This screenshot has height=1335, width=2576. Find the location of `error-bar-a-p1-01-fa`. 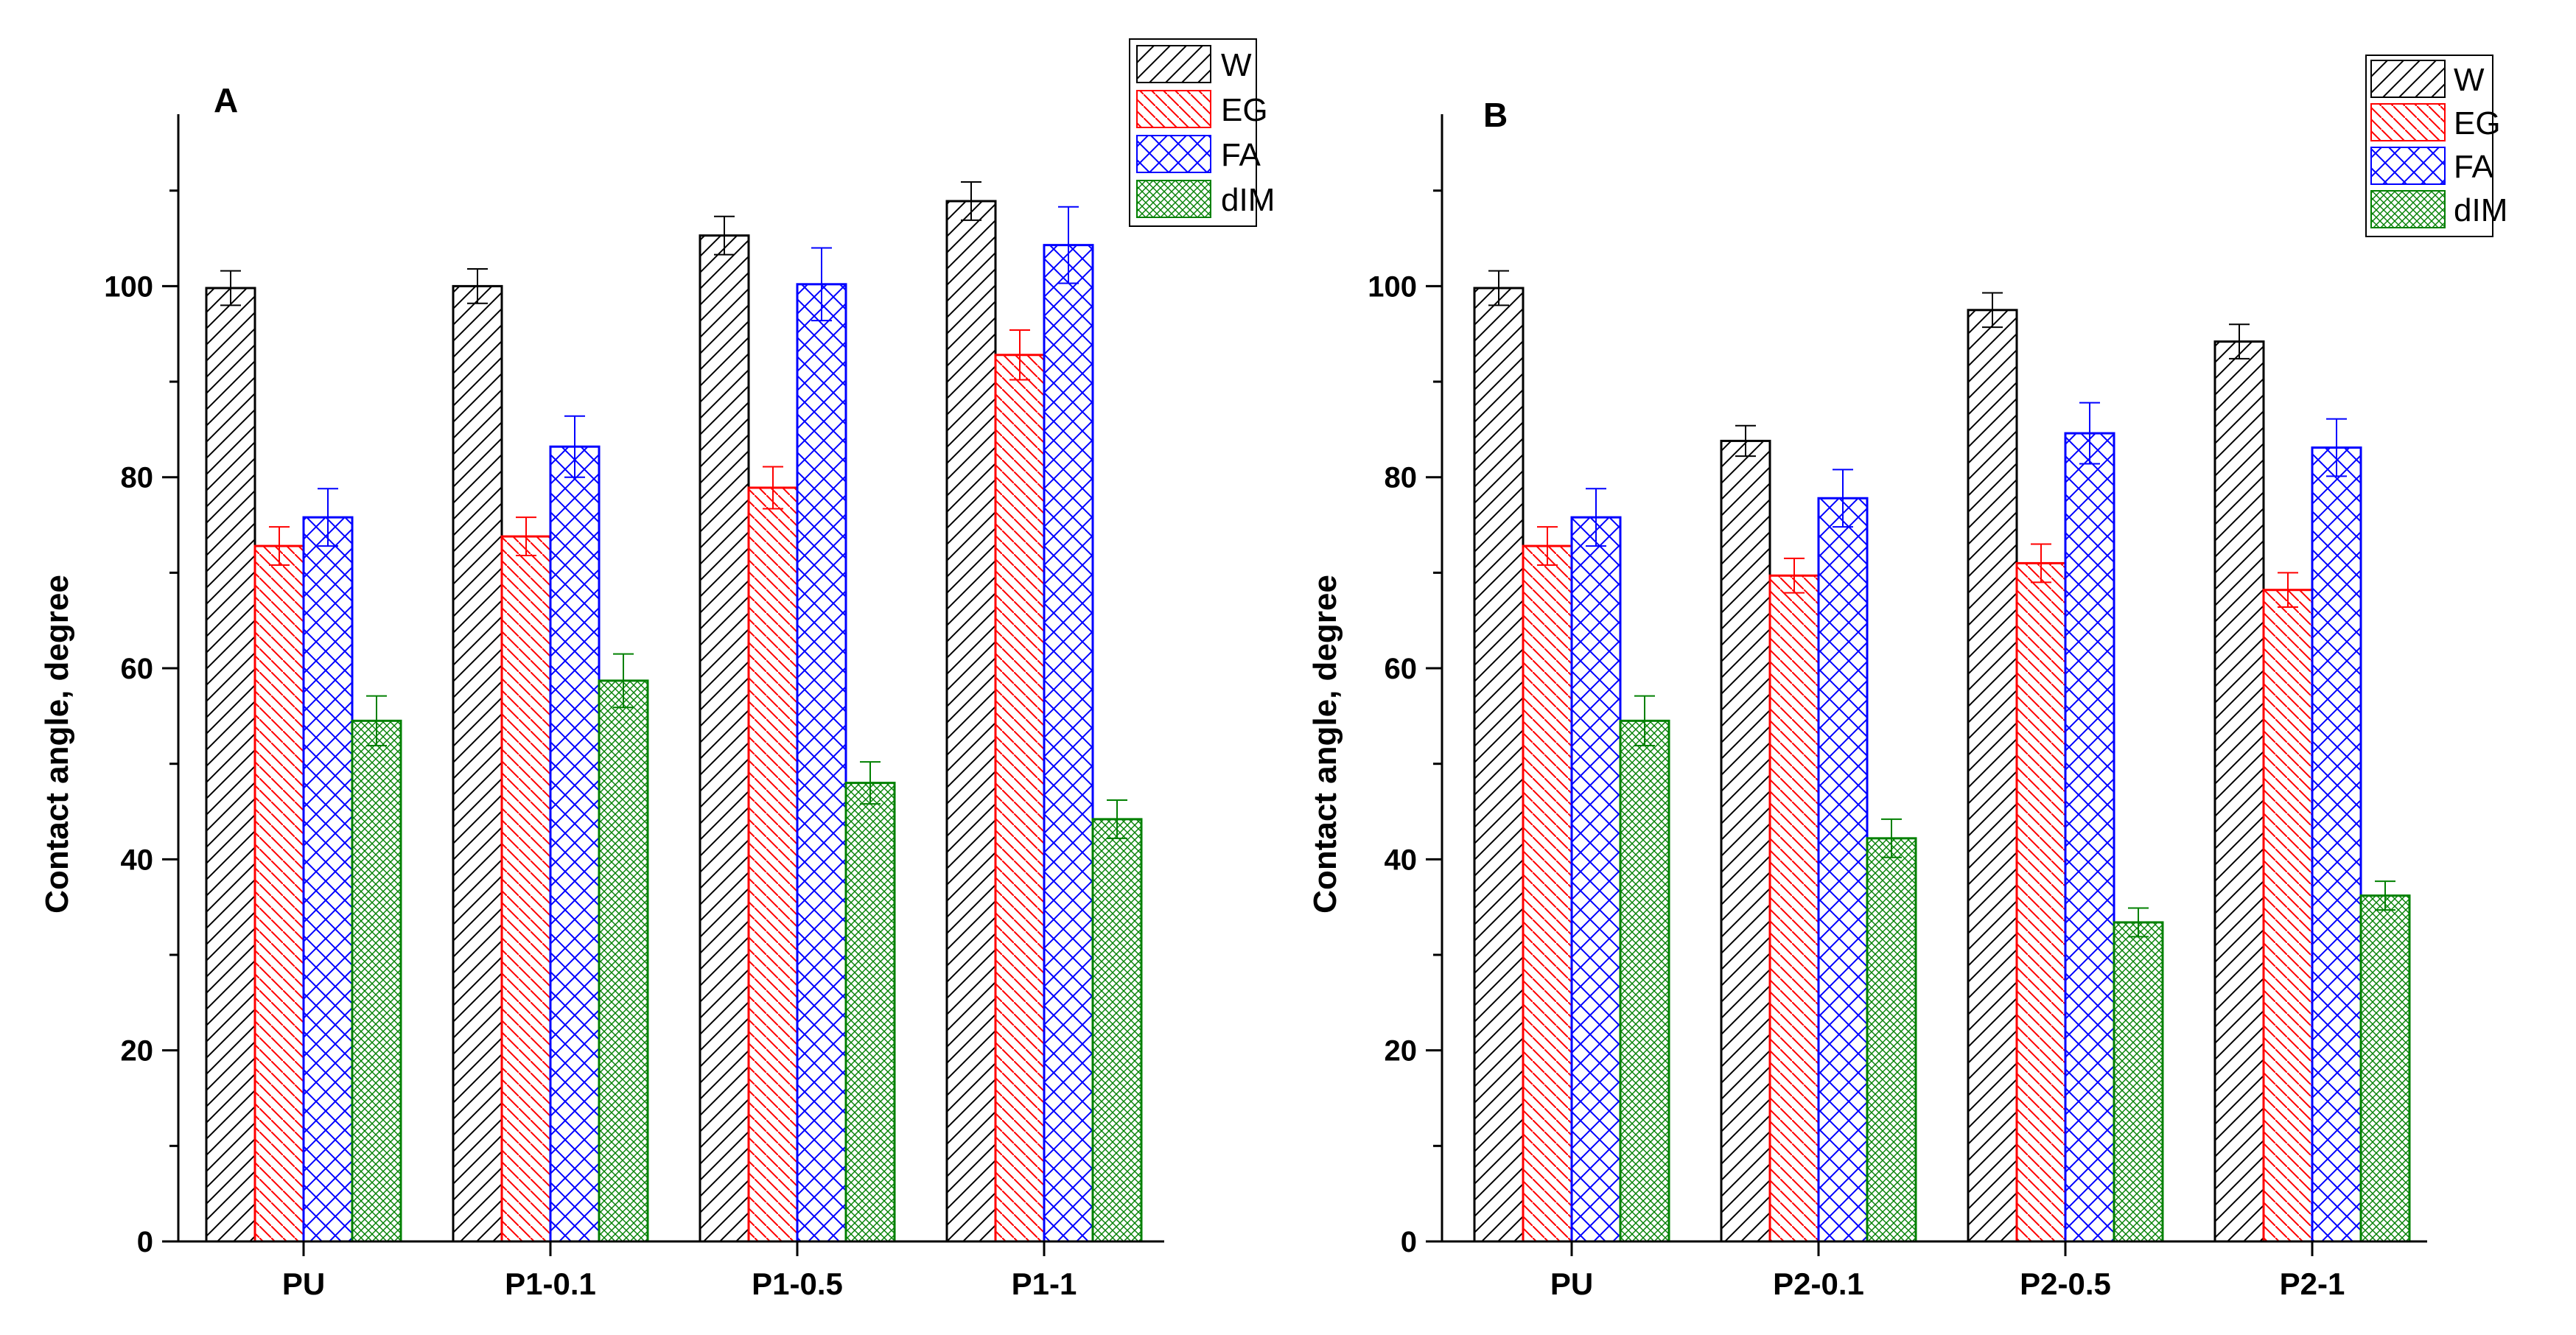

error-bar-a-p1-01-fa is located at coordinates (574, 446).